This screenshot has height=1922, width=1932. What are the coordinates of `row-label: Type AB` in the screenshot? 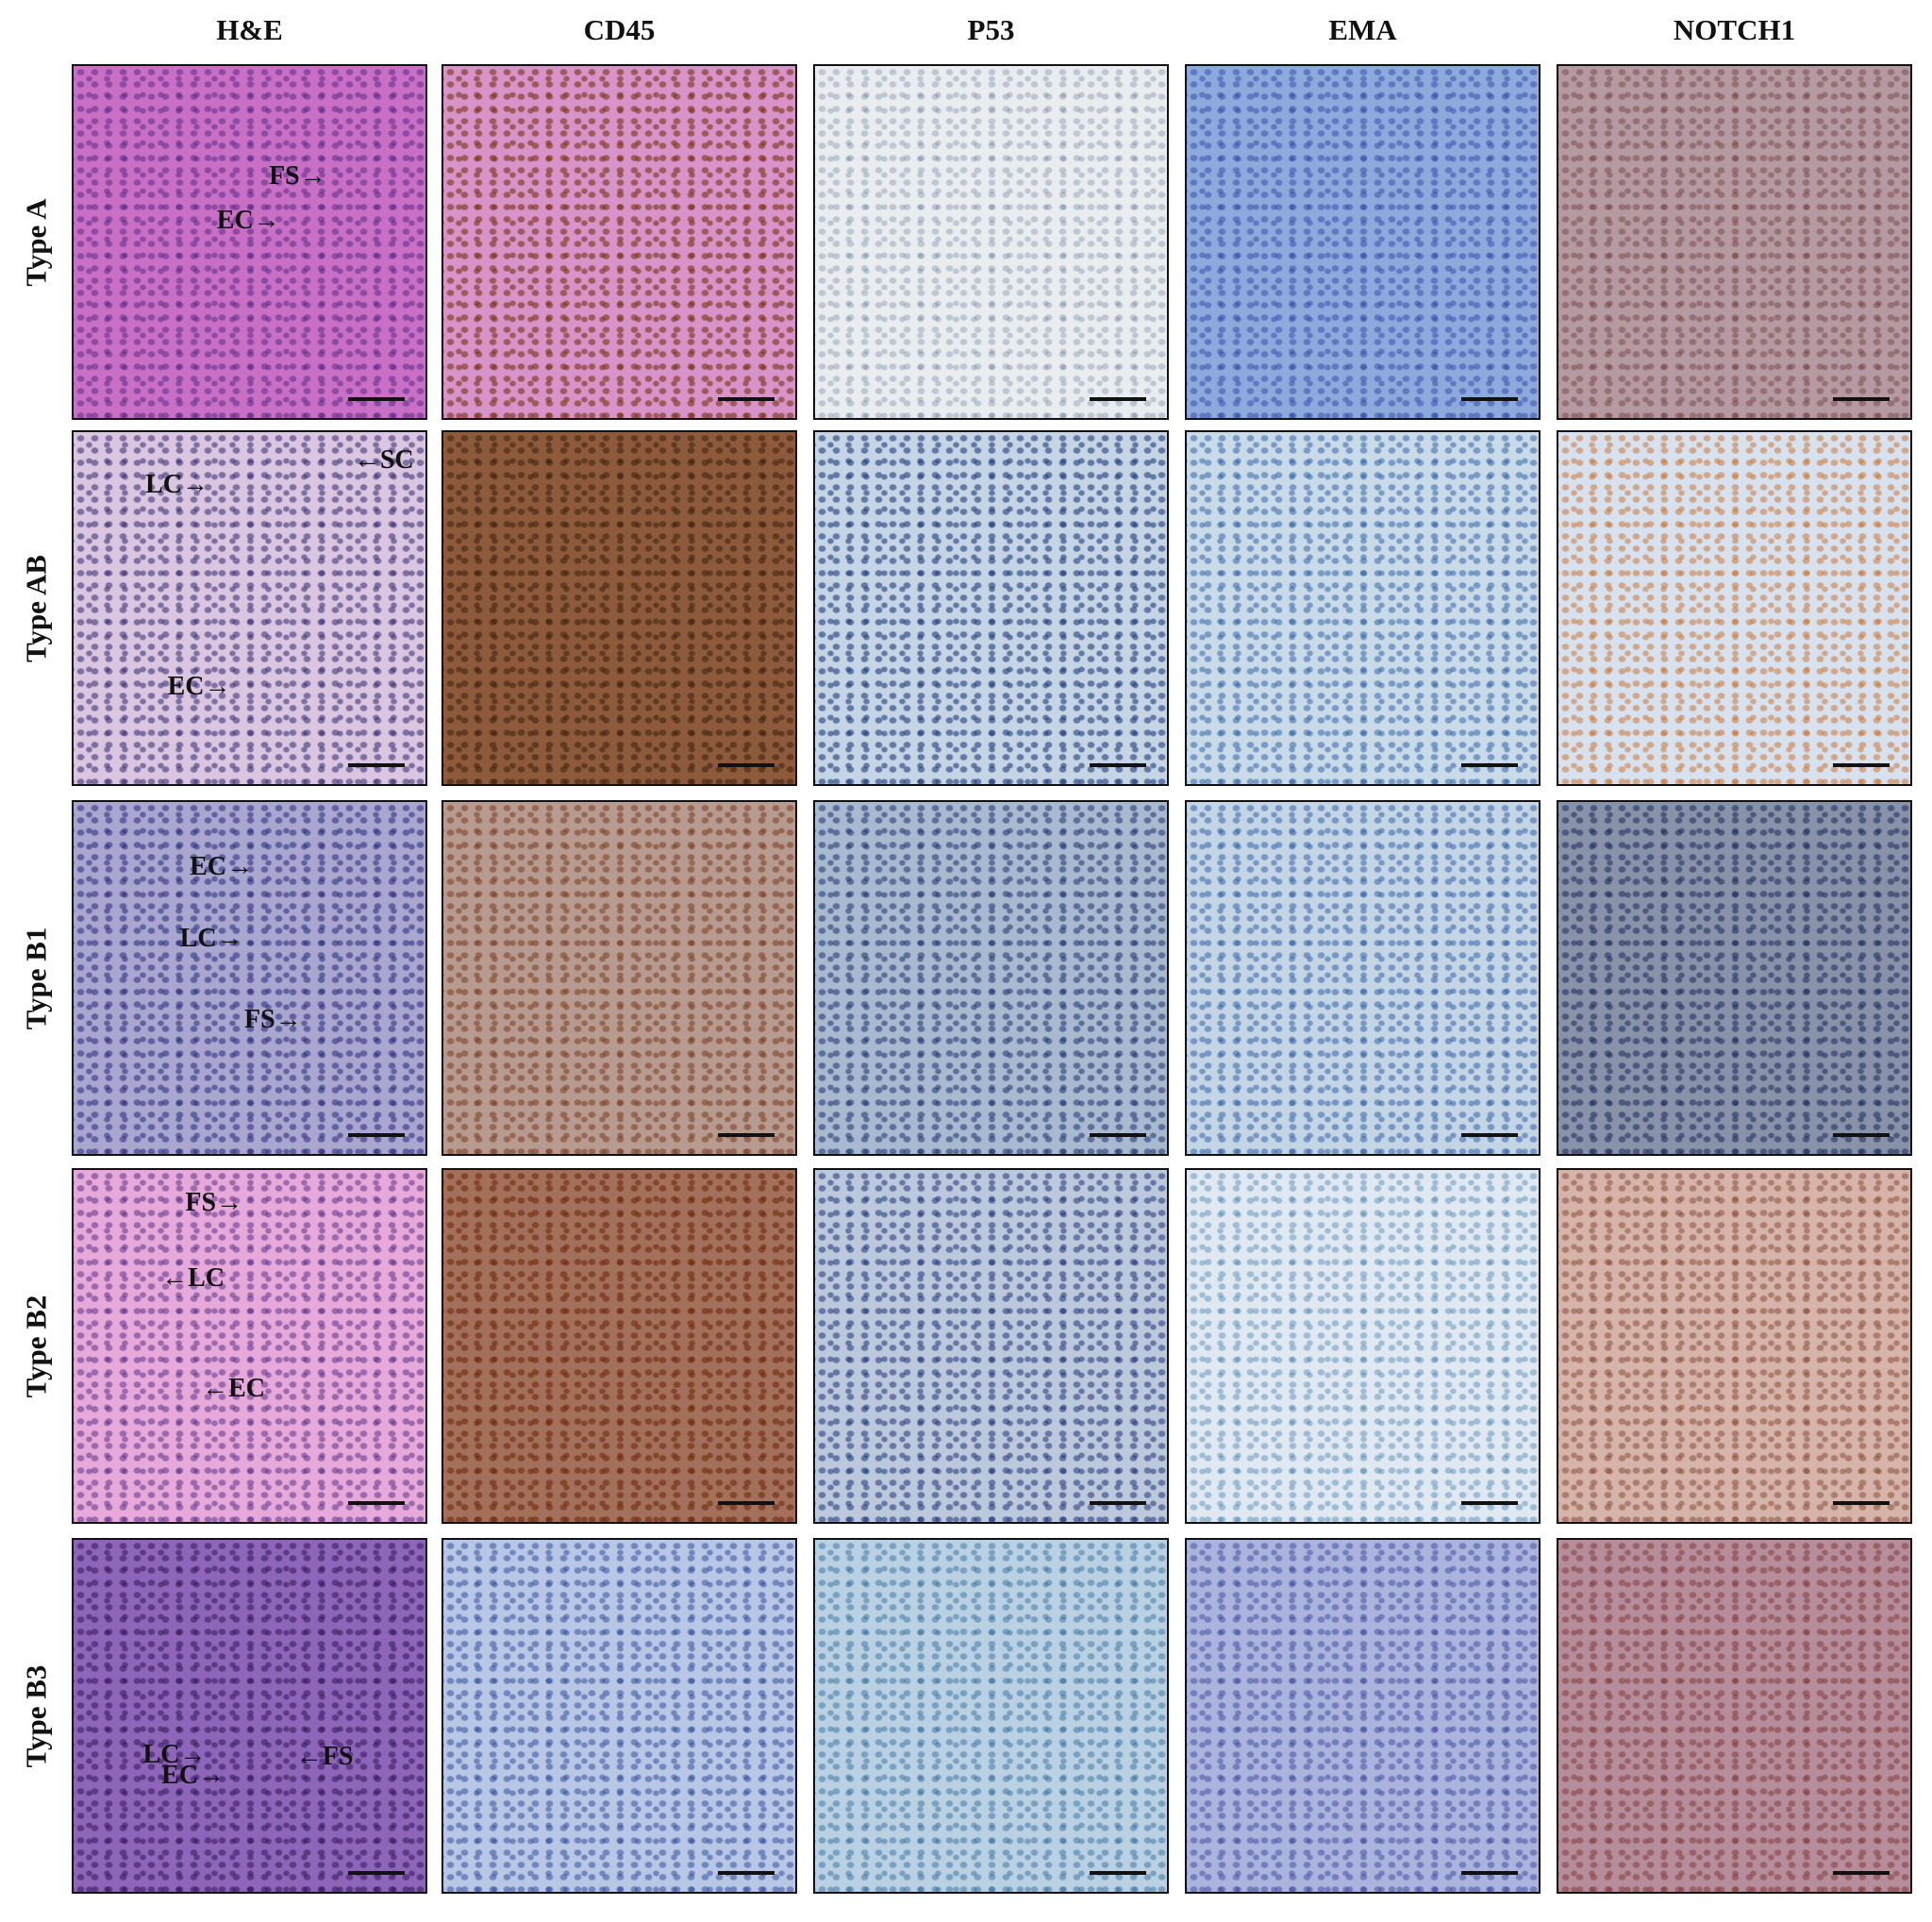 It's located at (36, 608).